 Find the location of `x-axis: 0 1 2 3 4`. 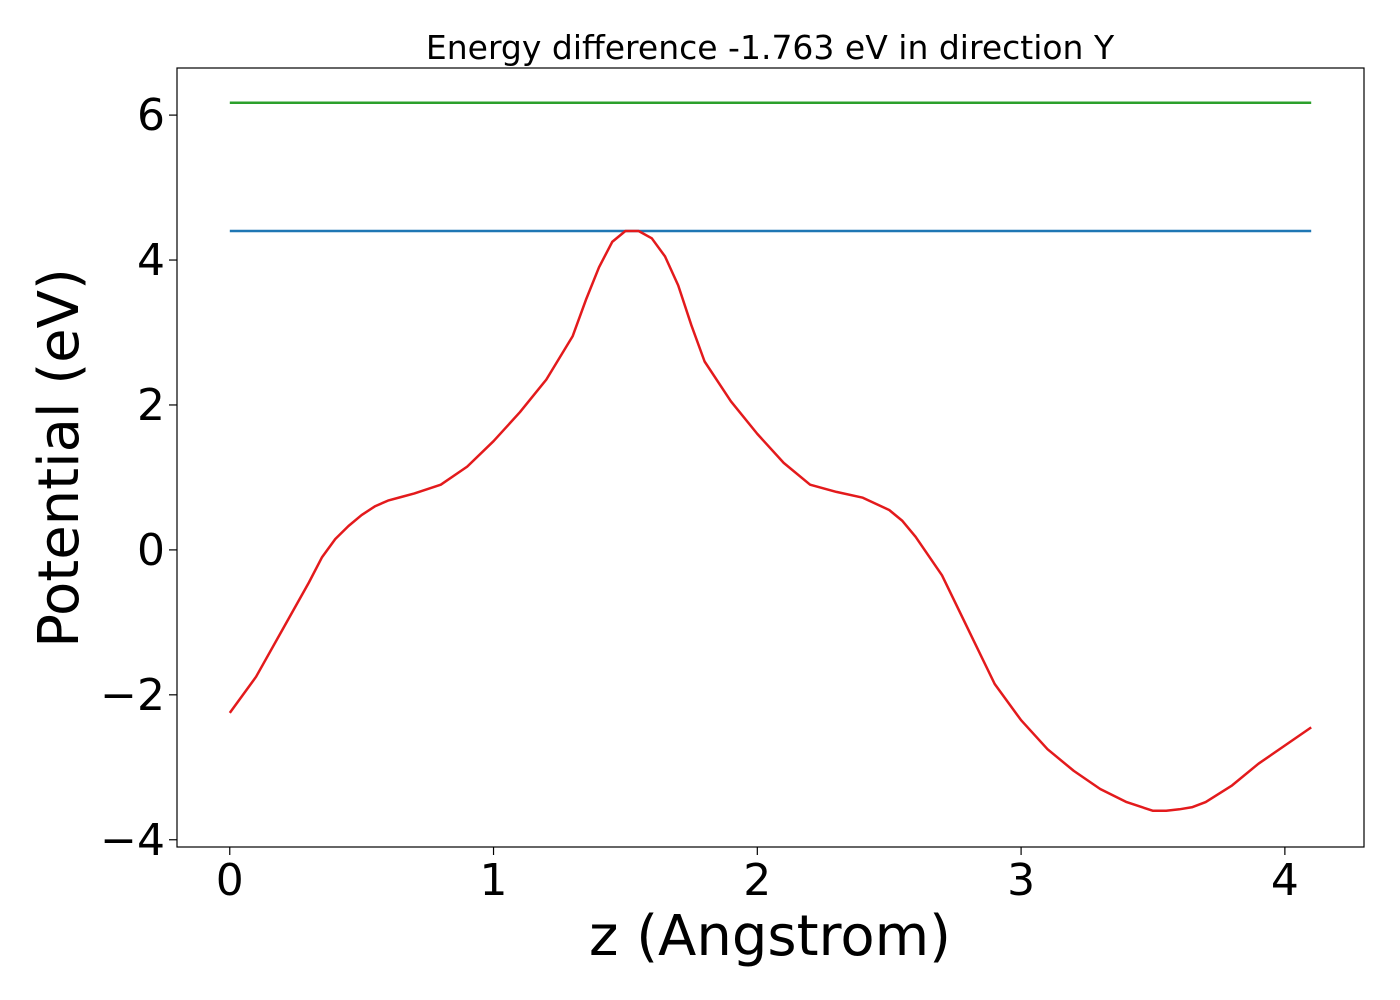

x-axis: 0 1 2 3 4 is located at coordinates (757, 876).